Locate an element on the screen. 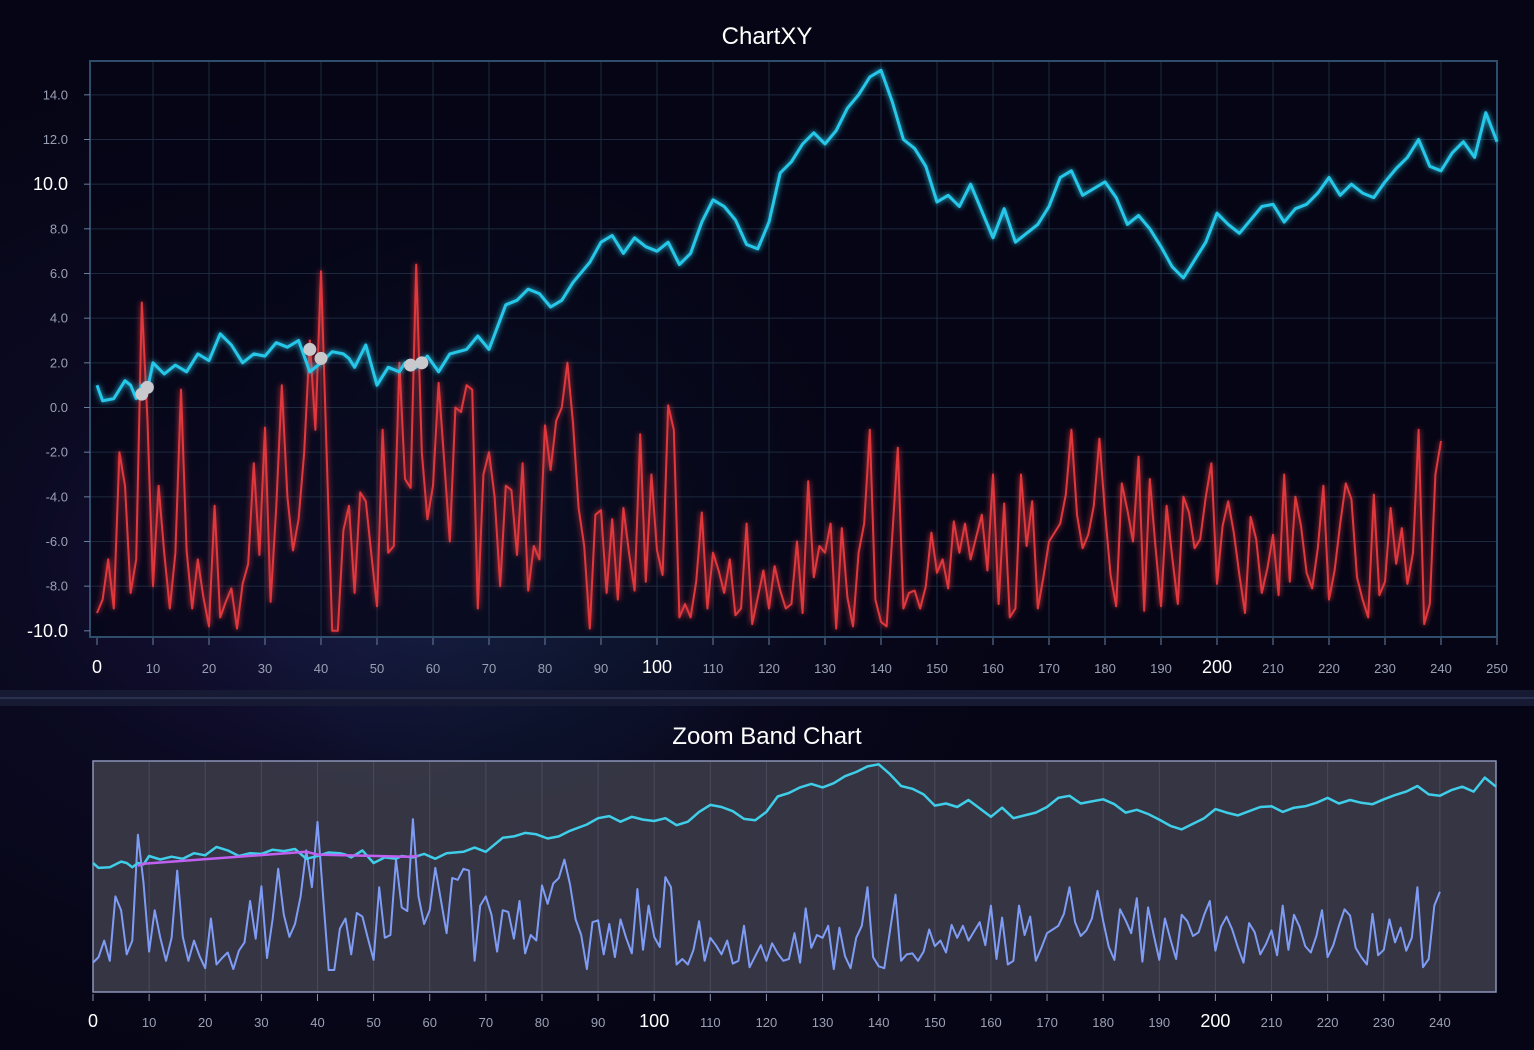 The image size is (1534, 1050). zoom-x-tick-label: 230 is located at coordinates (1384, 1022).